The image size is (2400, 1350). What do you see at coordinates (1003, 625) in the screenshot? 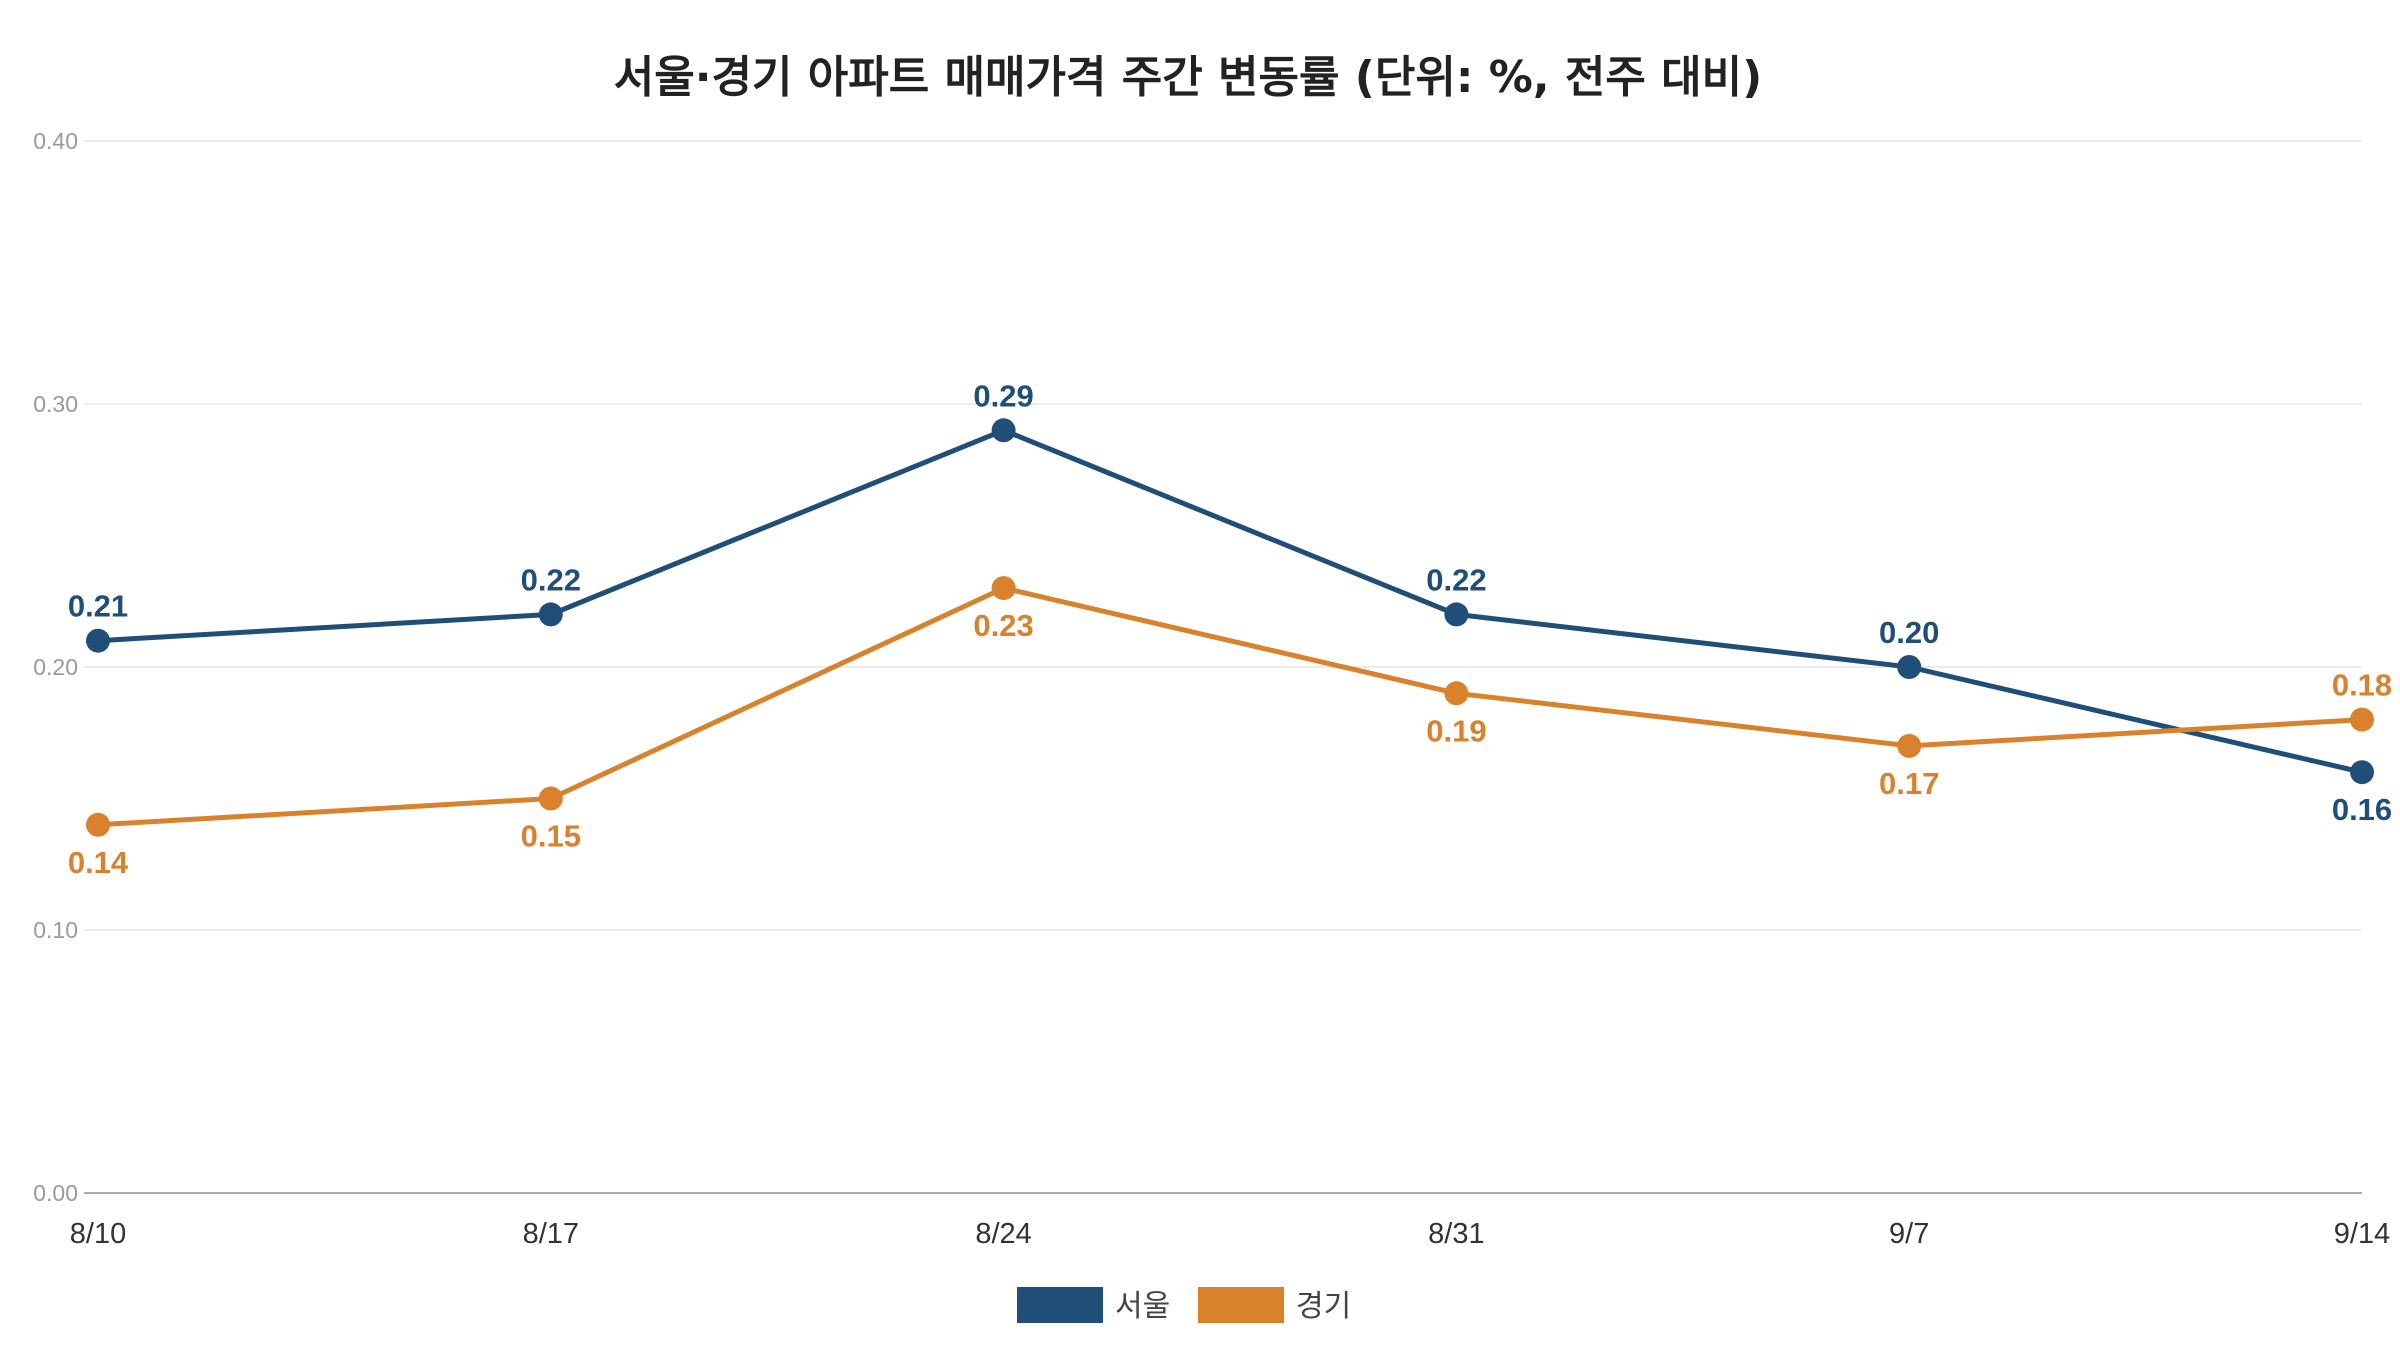
I see `data-label: 0.23` at bounding box center [1003, 625].